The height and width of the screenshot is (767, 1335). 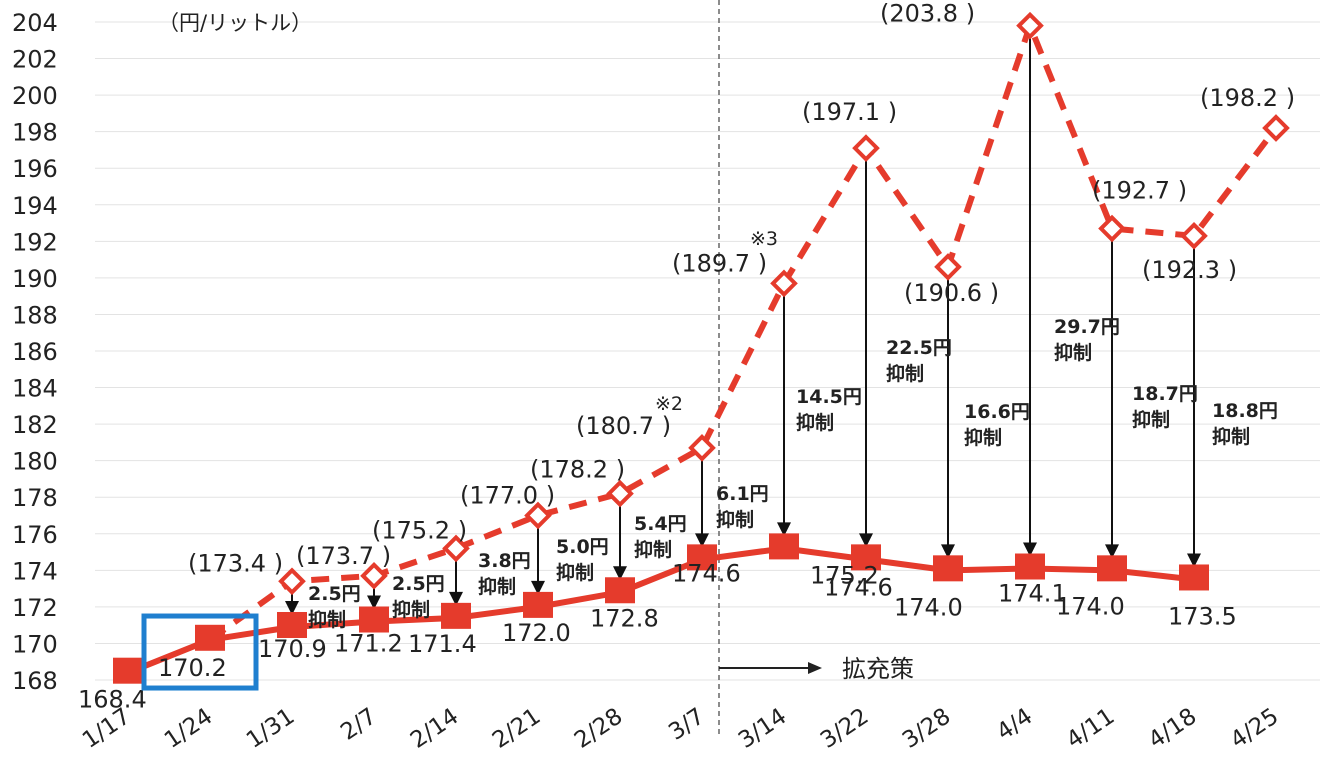 I want to click on unsuppressed-value-label: (177.0 ), so click(x=507, y=496).